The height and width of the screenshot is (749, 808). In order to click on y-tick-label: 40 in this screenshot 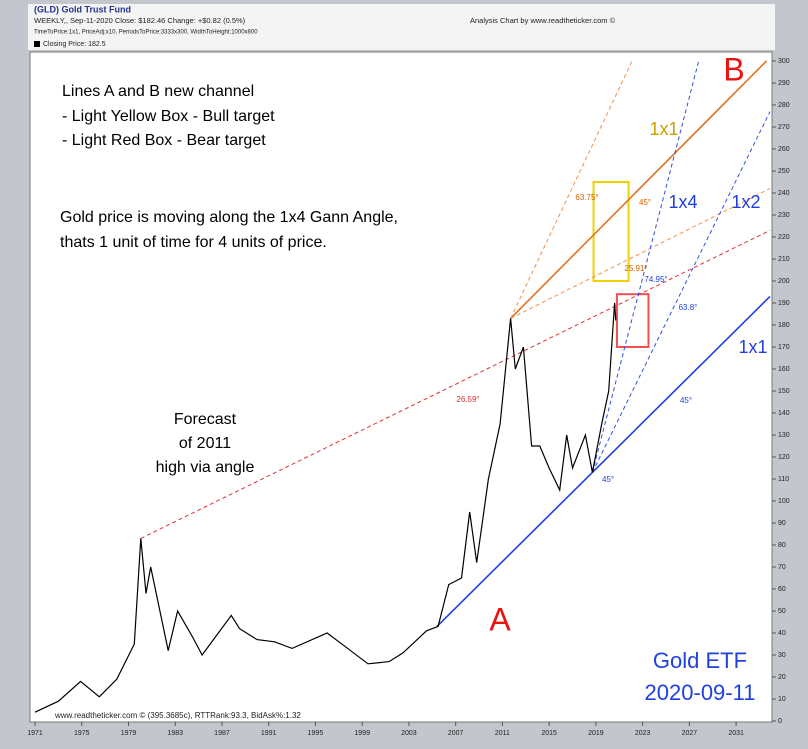, I will do `click(782, 633)`.